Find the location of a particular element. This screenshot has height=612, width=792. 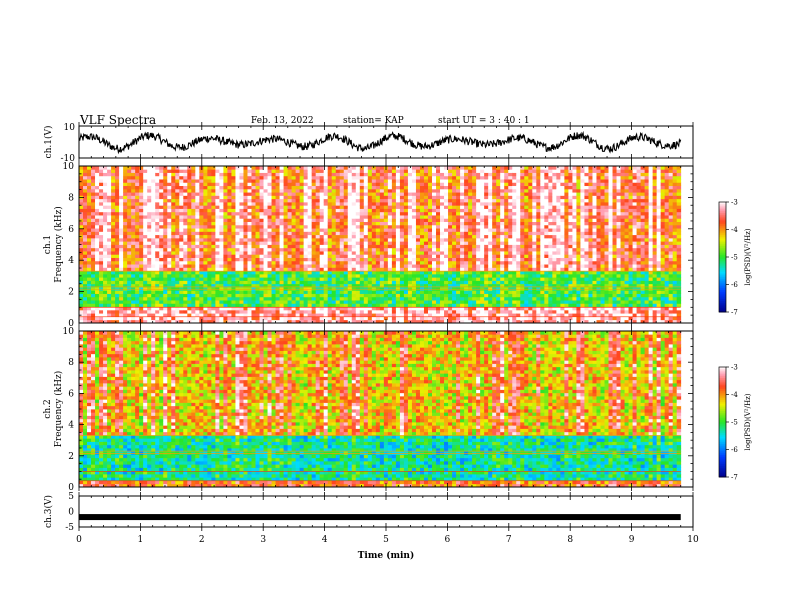

x-tick-label: 1 is located at coordinates (141, 540).